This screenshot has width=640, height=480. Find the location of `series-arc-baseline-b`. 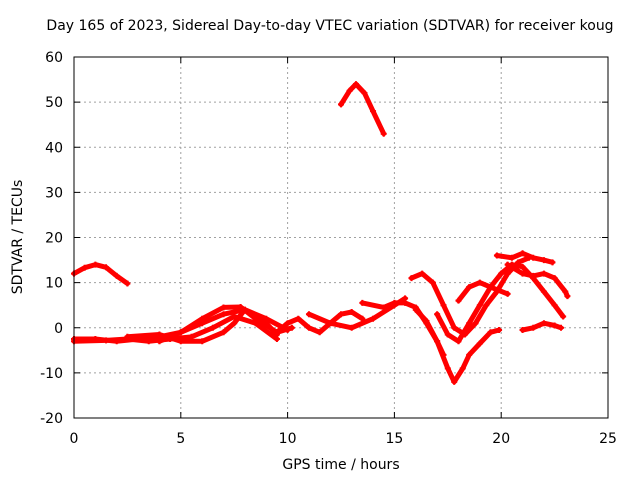

series-arc-baseline-b is located at coordinates (175, 329).